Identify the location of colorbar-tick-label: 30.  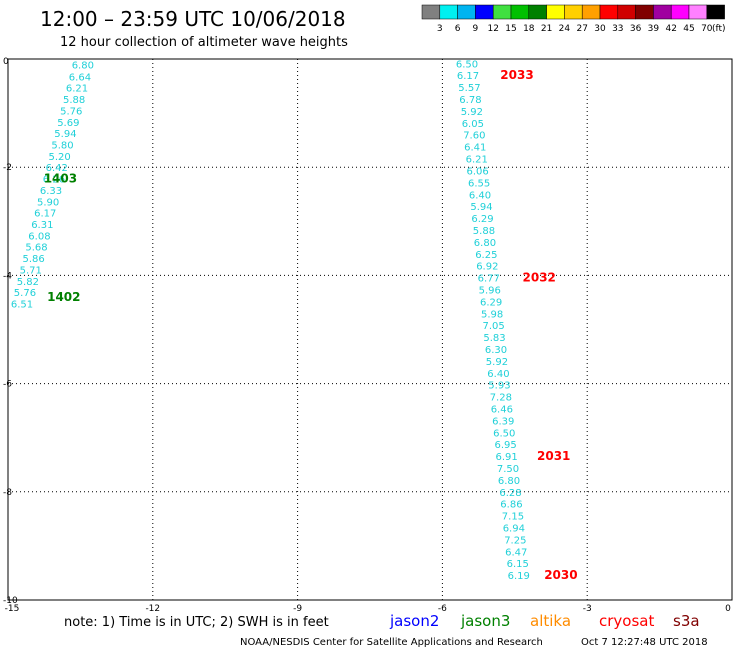
(600, 29).